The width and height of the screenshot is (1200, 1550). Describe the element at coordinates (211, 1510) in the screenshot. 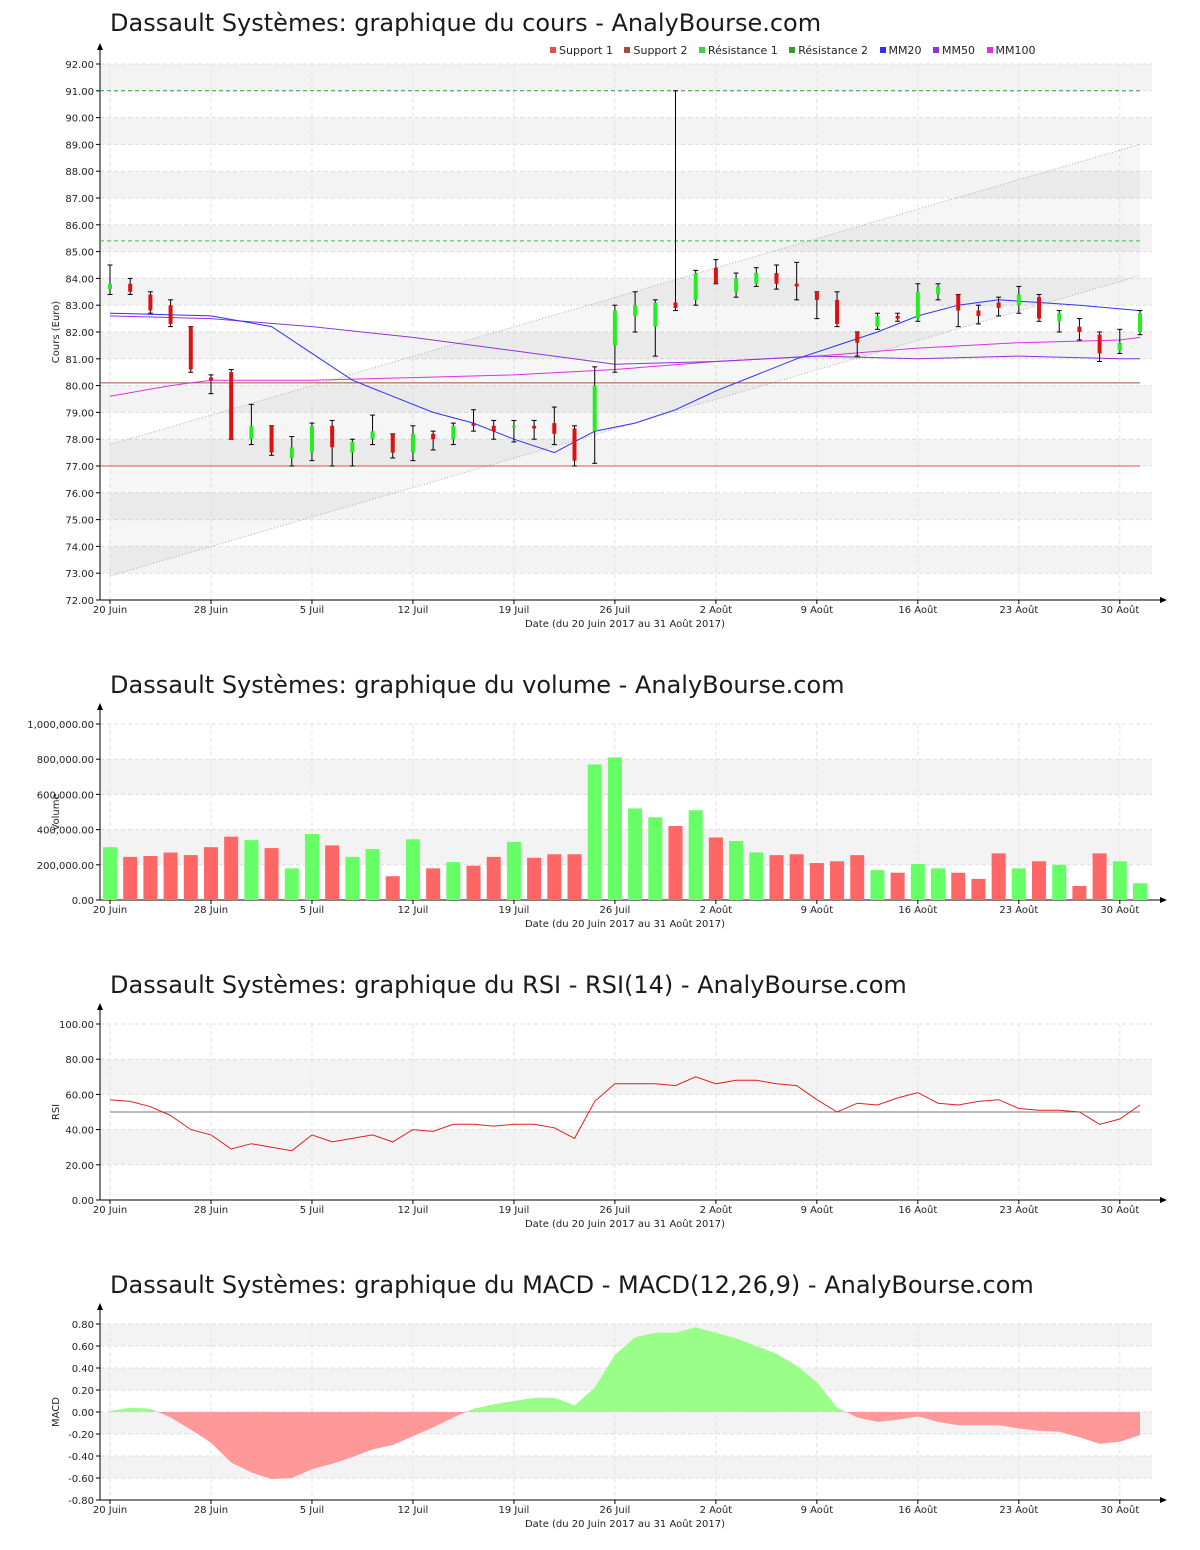

I see `x-tick-label: 28 Juin` at that location.